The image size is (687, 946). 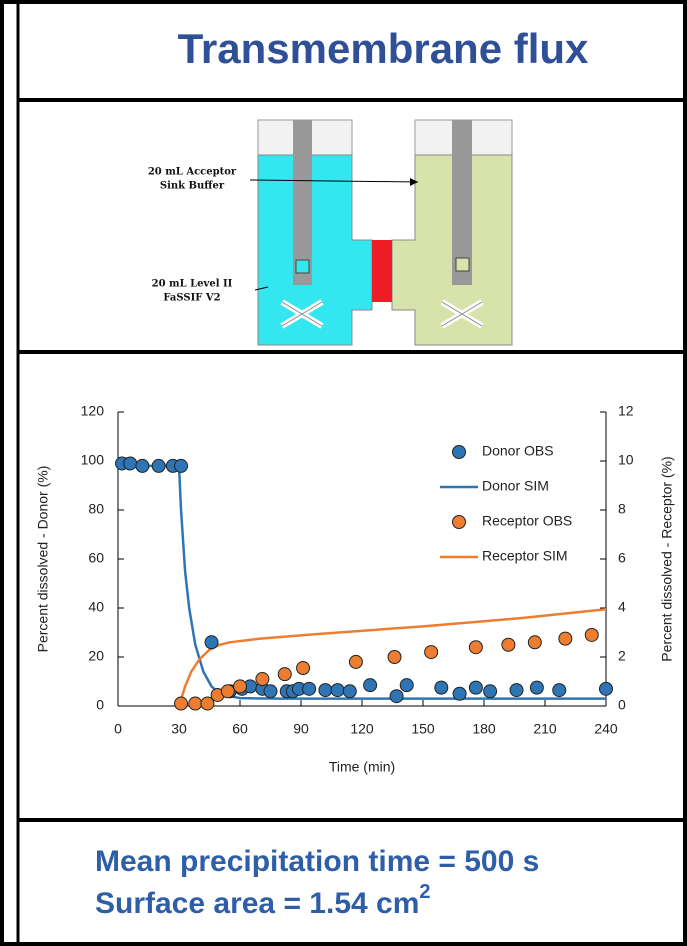 What do you see at coordinates (362, 729) in the screenshot?
I see `x-tick-label: 120` at bounding box center [362, 729].